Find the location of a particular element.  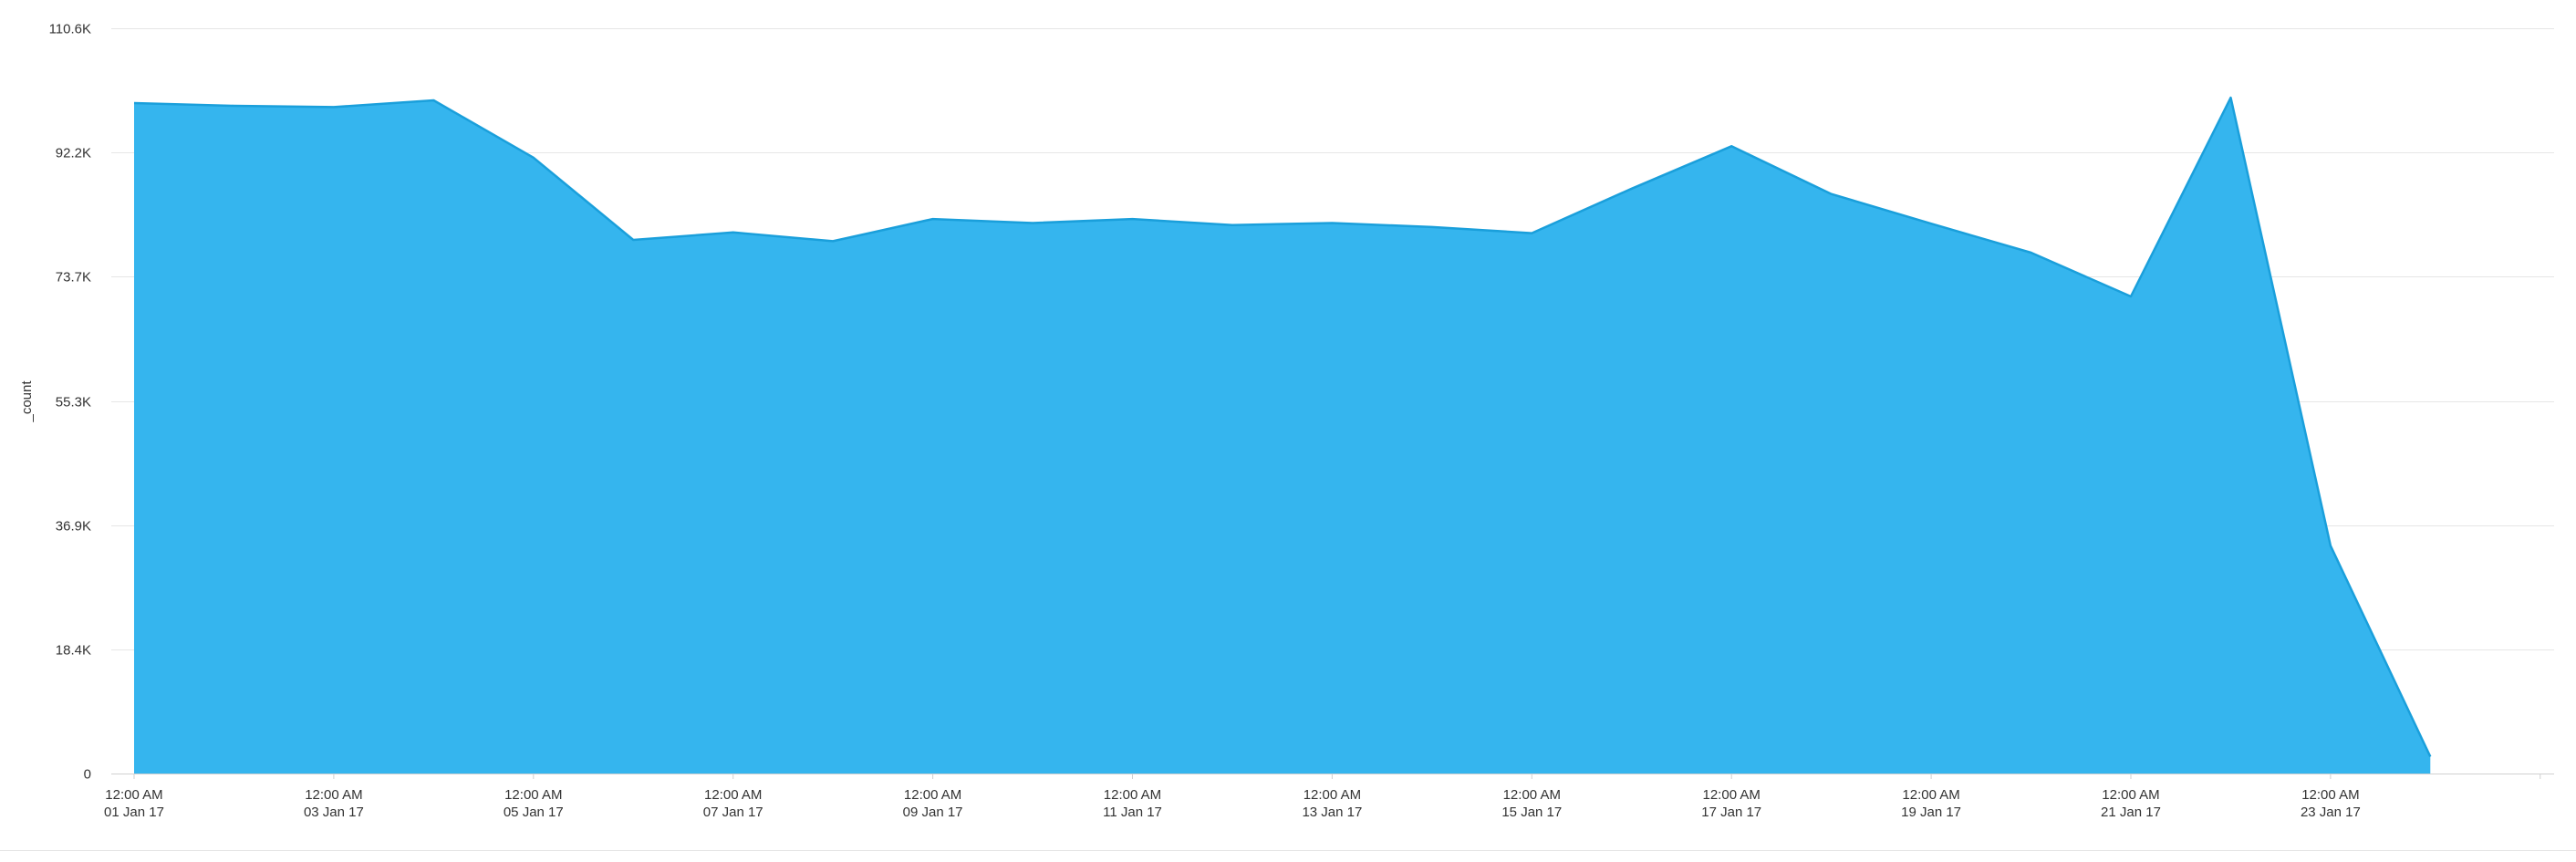

y-tick-label: 73.7K is located at coordinates (73, 278).